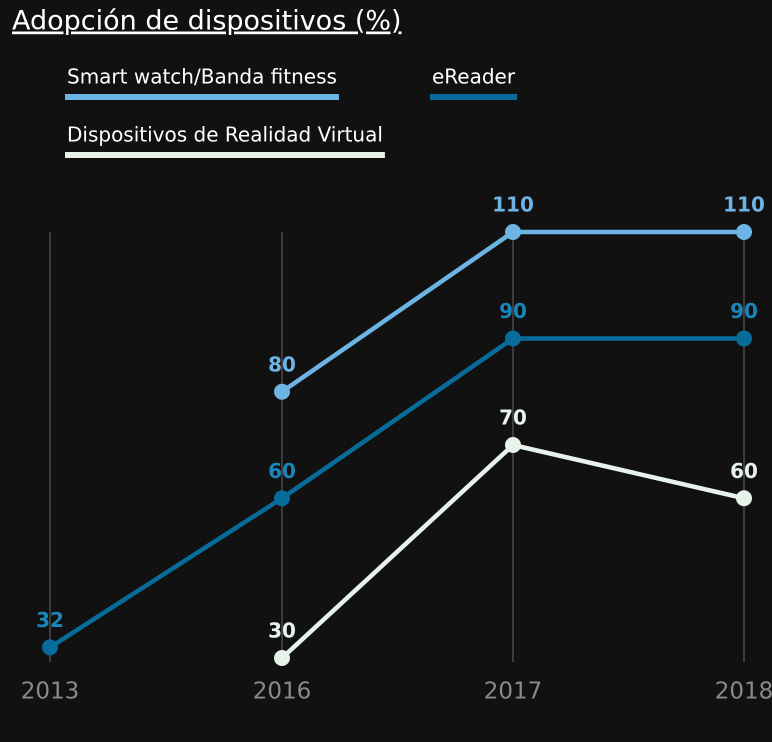 The image size is (772, 742). What do you see at coordinates (474, 77) in the screenshot?
I see `legend-label: eReader` at bounding box center [474, 77].